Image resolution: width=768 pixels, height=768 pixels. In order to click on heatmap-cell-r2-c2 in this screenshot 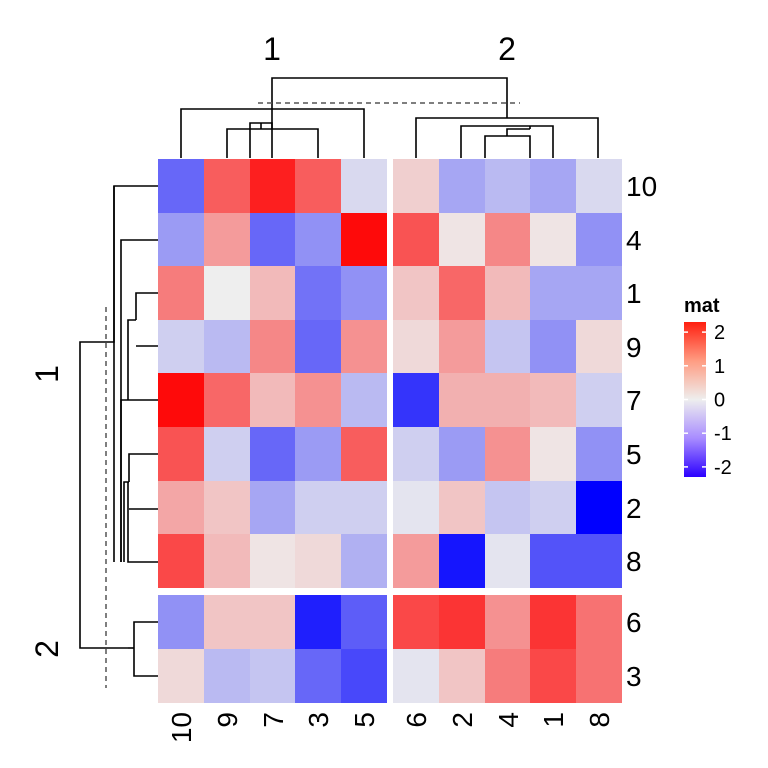, I will do `click(462, 508)`.